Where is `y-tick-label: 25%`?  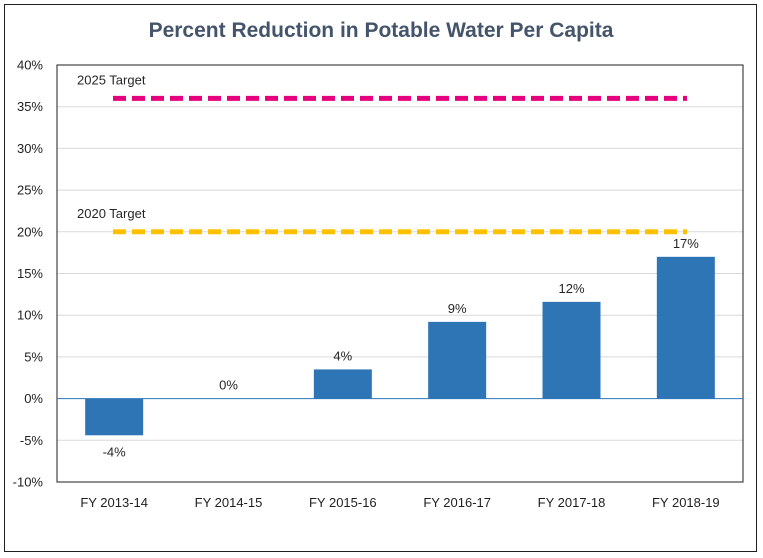
y-tick-label: 25% is located at coordinates (30, 190).